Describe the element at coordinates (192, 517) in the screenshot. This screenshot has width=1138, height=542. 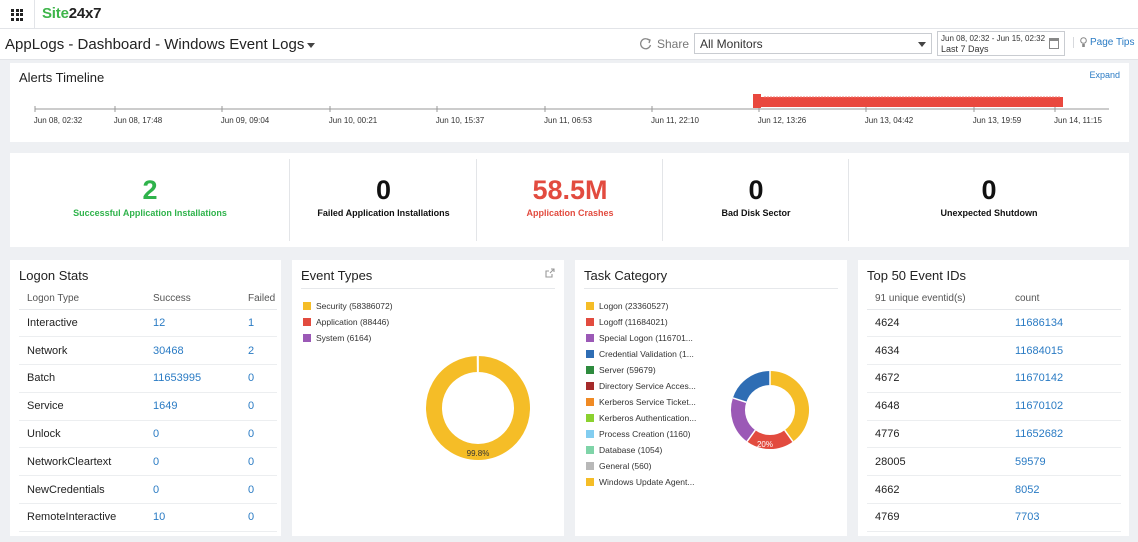
I see `count-link: 10` at that location.